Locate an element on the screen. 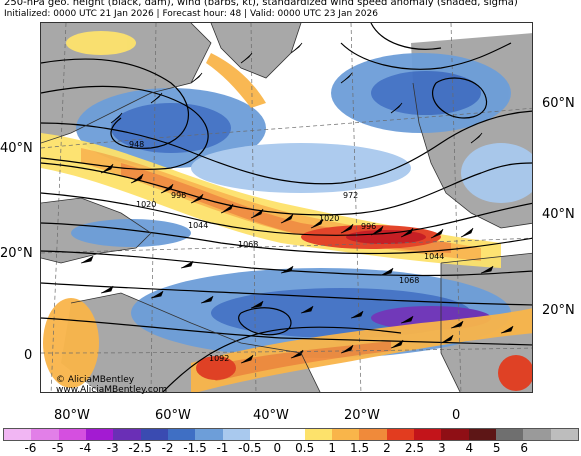 The image size is (581, 456). contour-label: 972 is located at coordinates (350, 195).